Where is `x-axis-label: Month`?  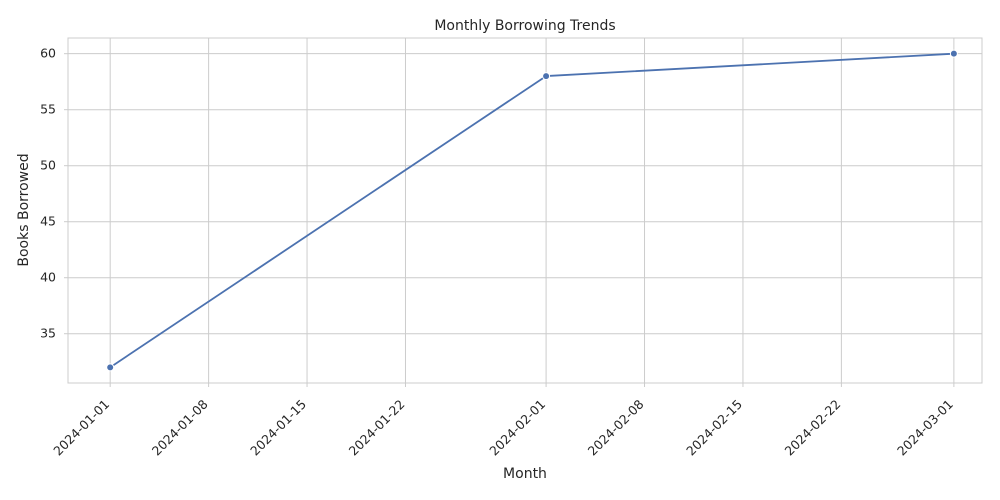 x-axis-label: Month is located at coordinates (525, 474).